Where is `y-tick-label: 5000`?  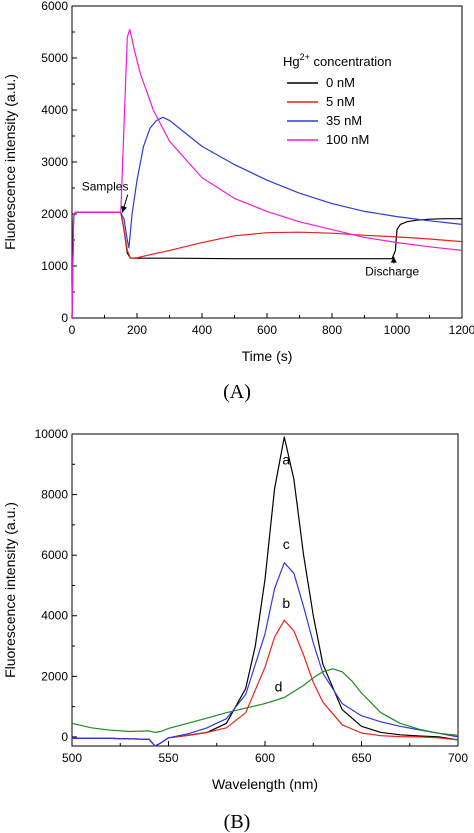
y-tick-label: 5000 is located at coordinates (54, 58).